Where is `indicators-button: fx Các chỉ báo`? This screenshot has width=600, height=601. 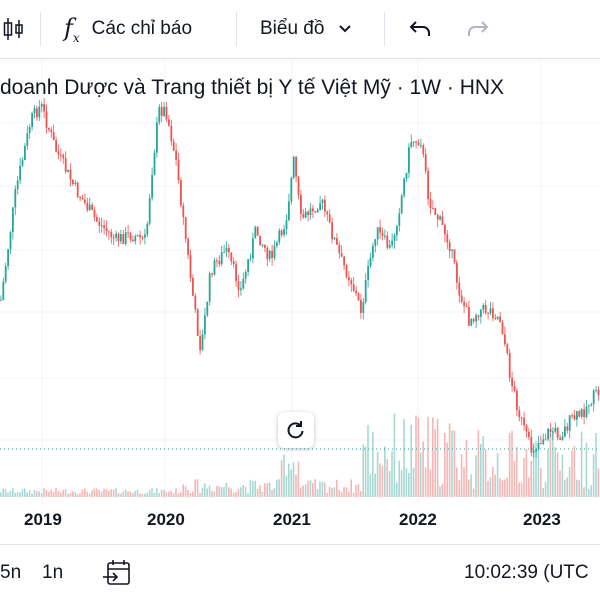
indicators-button: fx Các chỉ báo is located at coordinates (128, 29).